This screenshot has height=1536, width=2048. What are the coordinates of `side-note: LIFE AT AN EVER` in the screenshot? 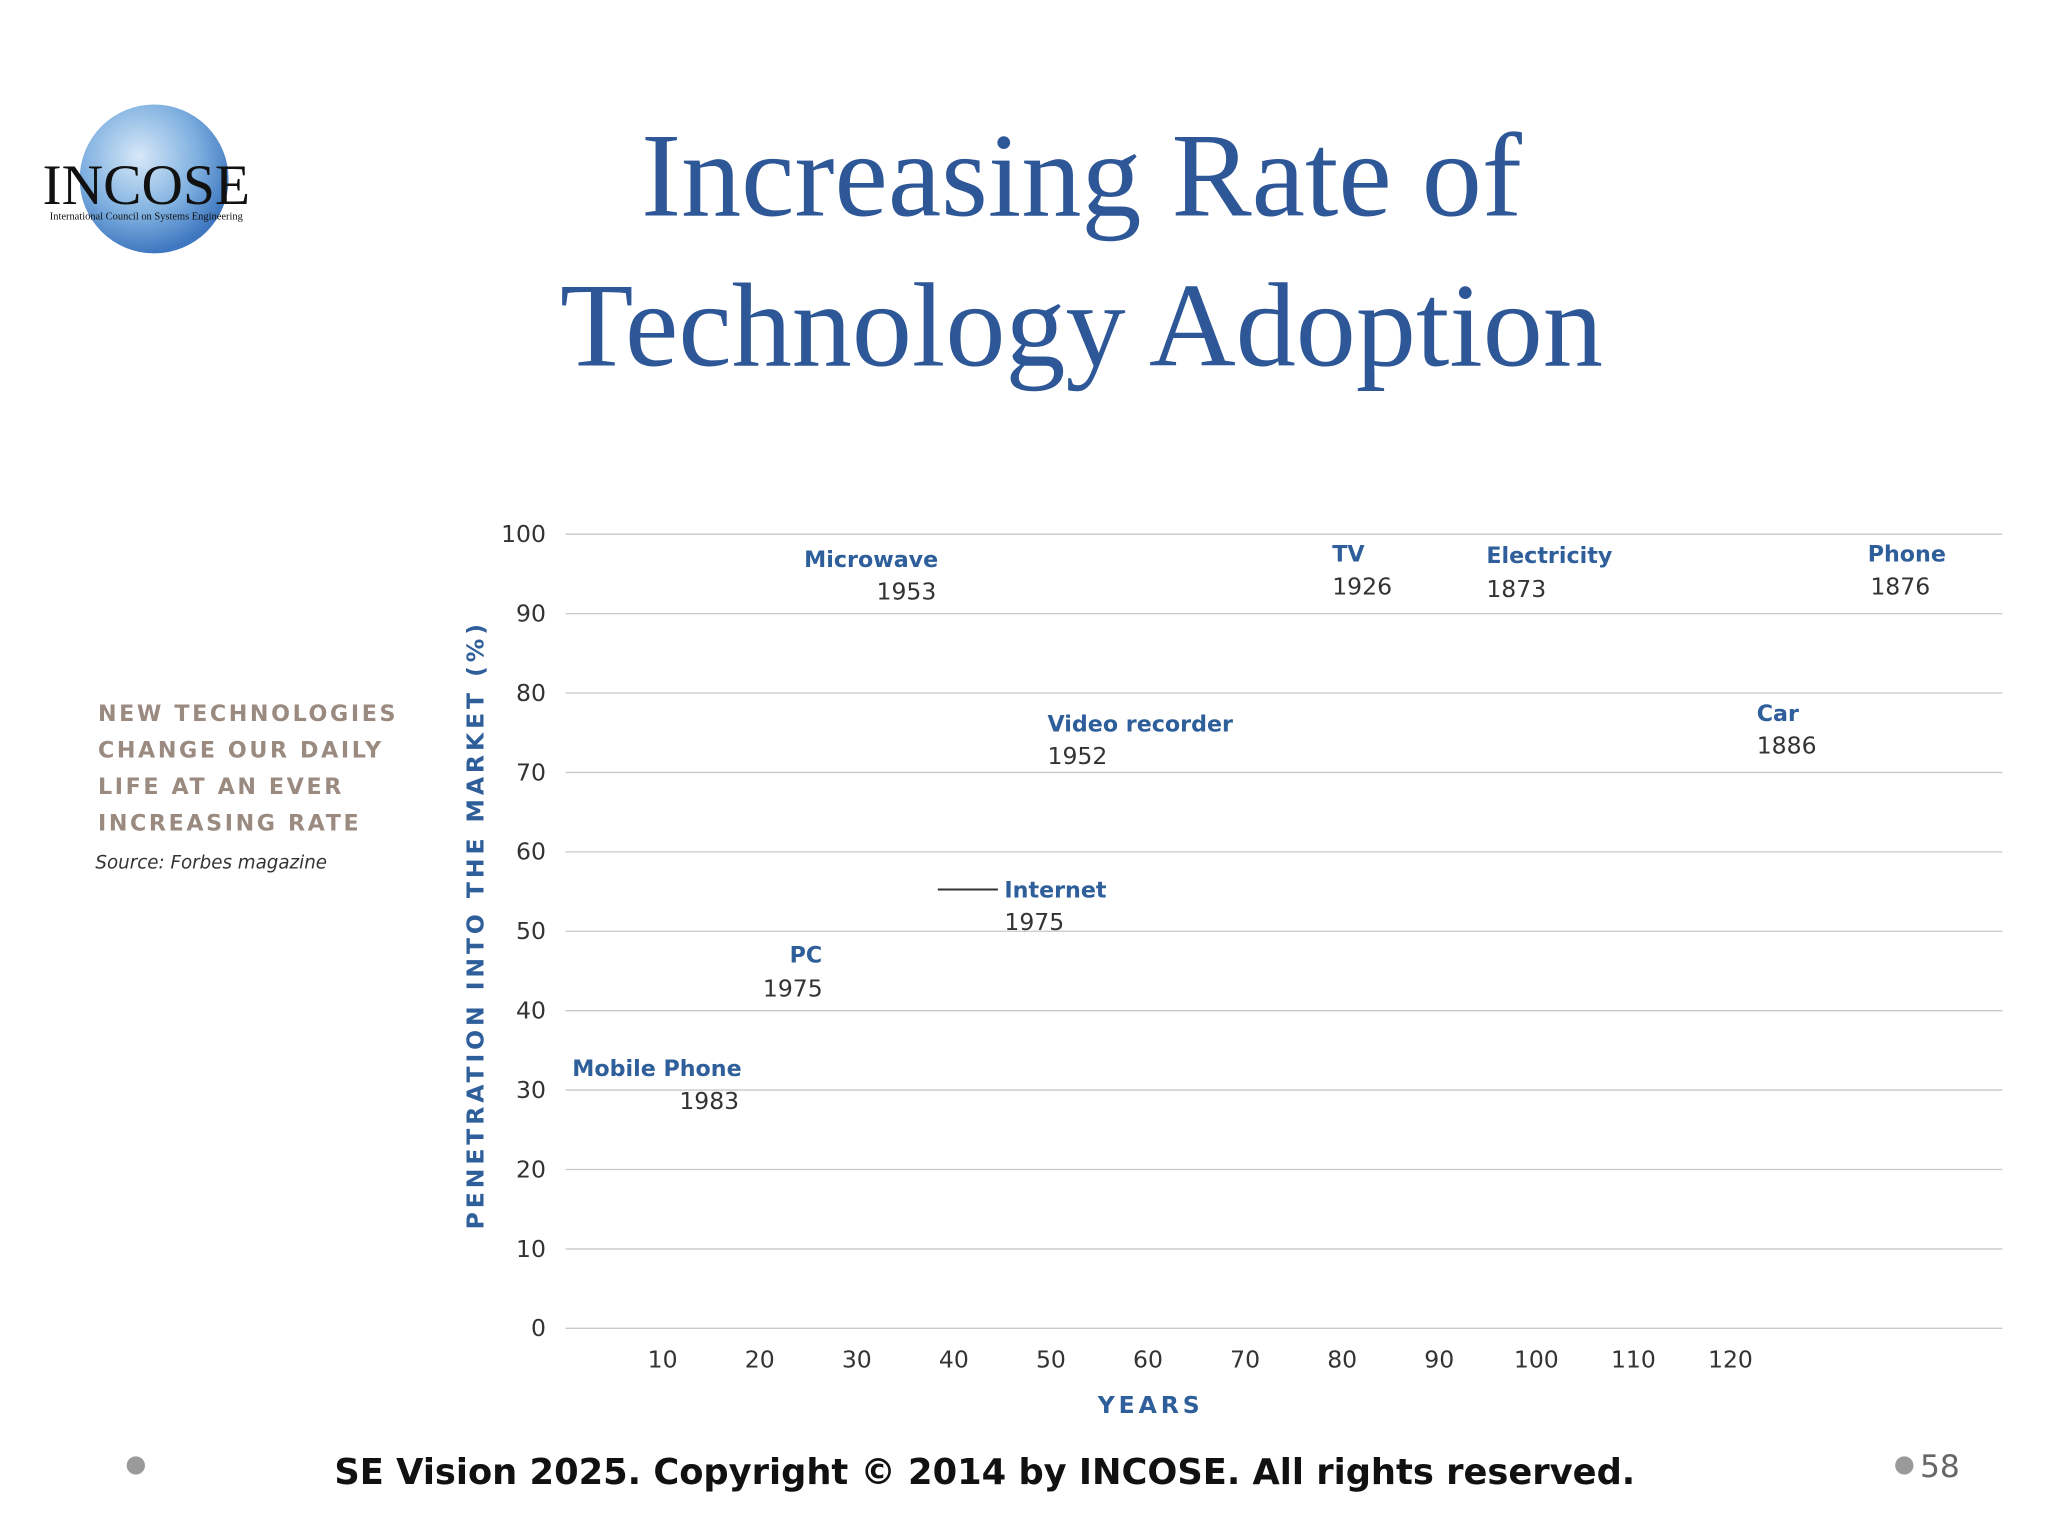 It's located at (221, 787).